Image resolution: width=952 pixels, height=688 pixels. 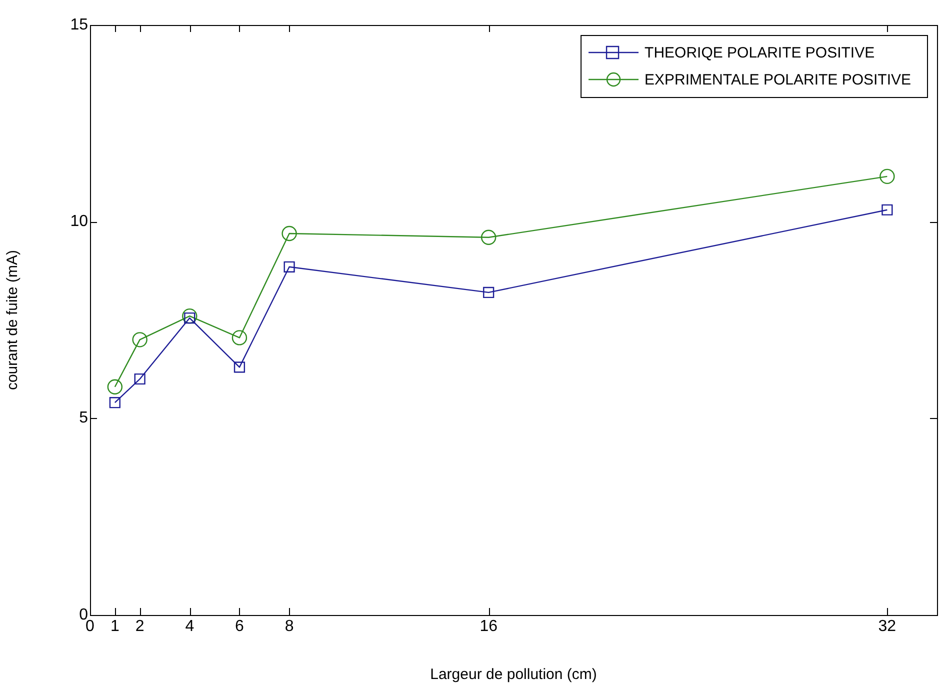 I want to click on y-tick-label: 15, so click(x=79, y=25).